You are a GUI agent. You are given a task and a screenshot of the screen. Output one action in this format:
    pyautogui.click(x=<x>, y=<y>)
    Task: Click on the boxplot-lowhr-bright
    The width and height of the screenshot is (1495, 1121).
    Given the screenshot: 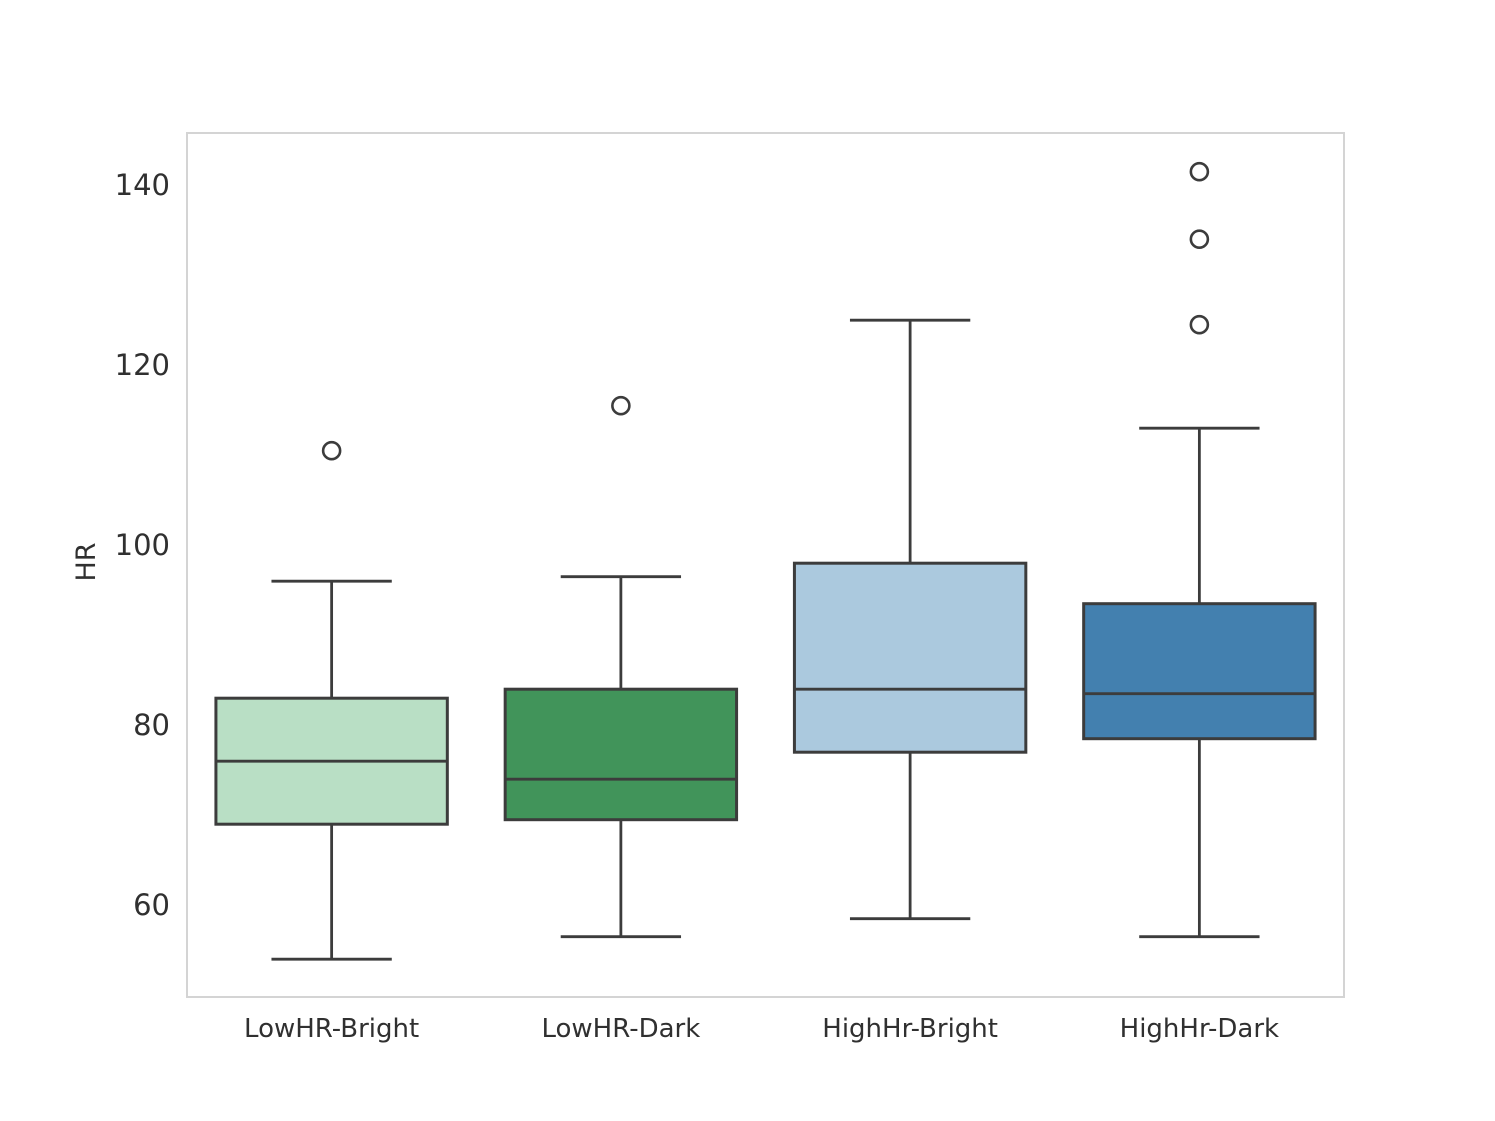 What is the action you would take?
    pyautogui.click(x=331, y=700)
    